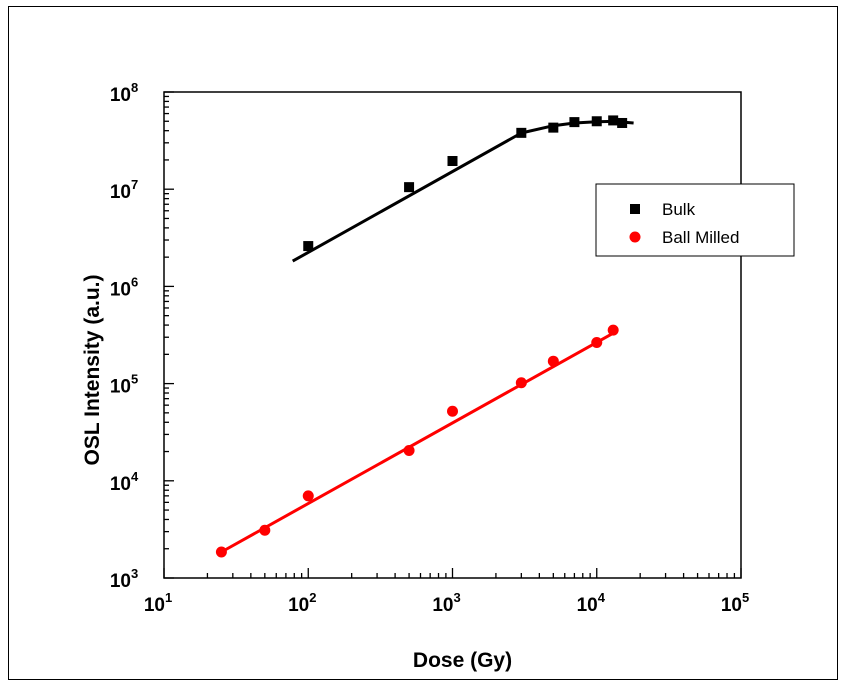 The image size is (848, 685). What do you see at coordinates (124, 579) in the screenshot?
I see `y-tick-label: 10³` at bounding box center [124, 579].